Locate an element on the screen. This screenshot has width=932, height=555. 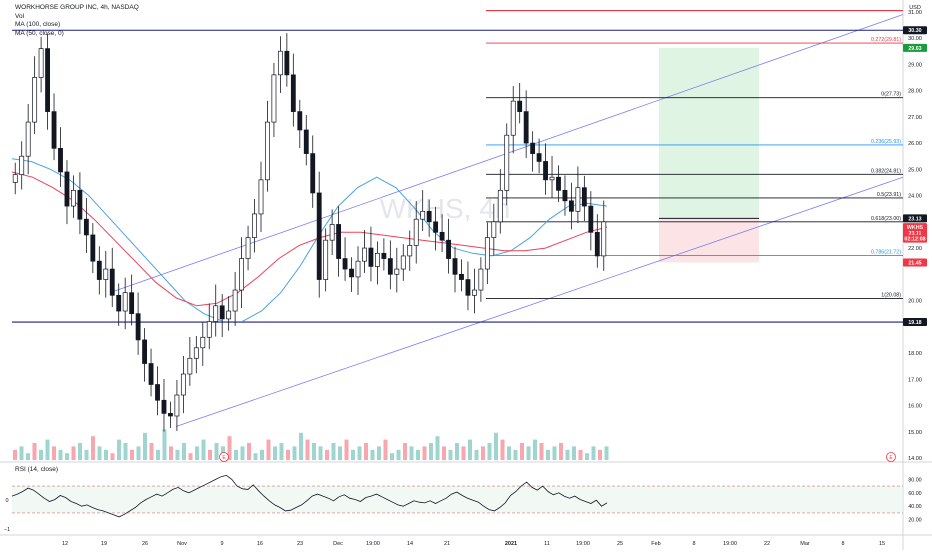
time-tick-label: Feb is located at coordinates (655, 544).